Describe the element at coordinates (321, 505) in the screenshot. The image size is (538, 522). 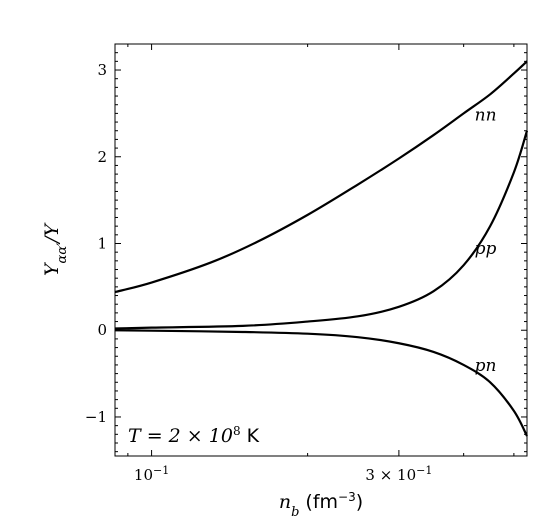
I see `x-axis-label: nb (fm−3)` at that location.